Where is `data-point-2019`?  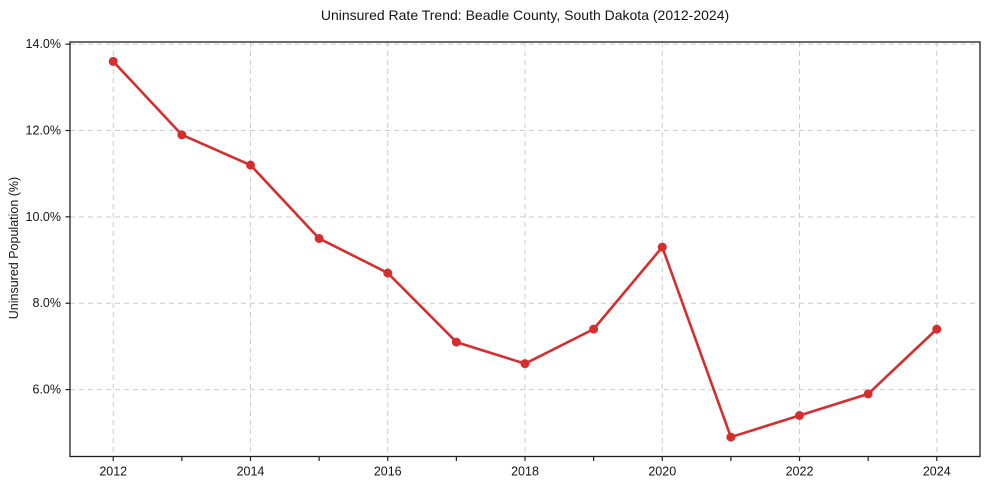 data-point-2019 is located at coordinates (594, 329).